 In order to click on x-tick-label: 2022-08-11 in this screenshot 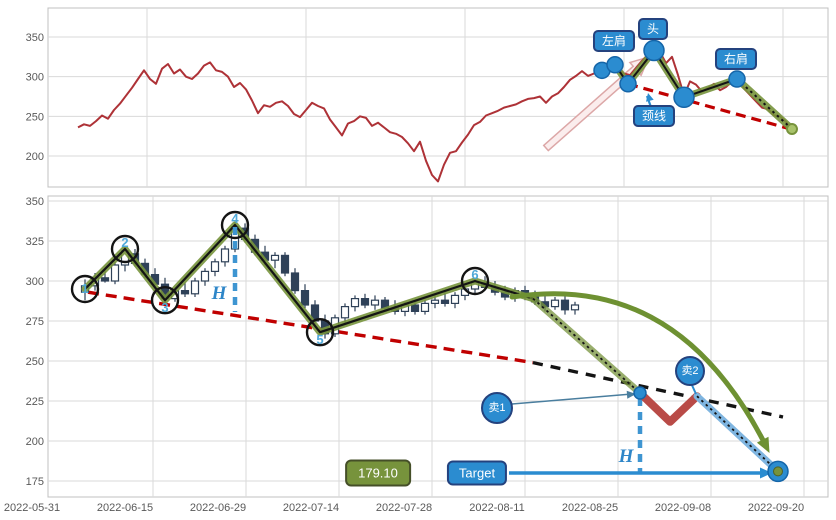, I will do `click(496, 508)`.